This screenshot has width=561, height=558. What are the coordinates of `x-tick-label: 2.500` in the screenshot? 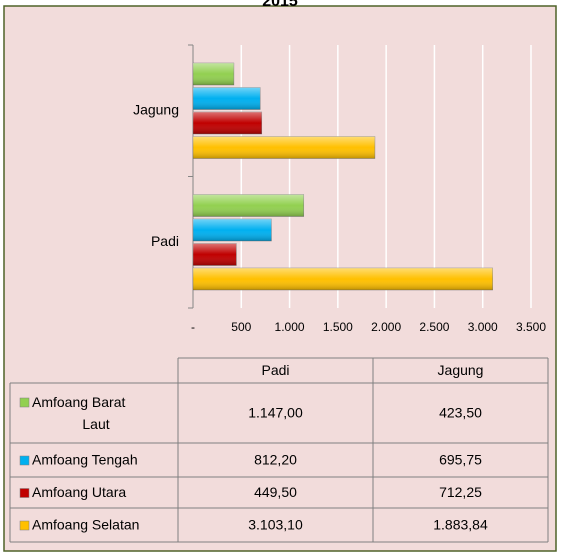 It's located at (434, 327).